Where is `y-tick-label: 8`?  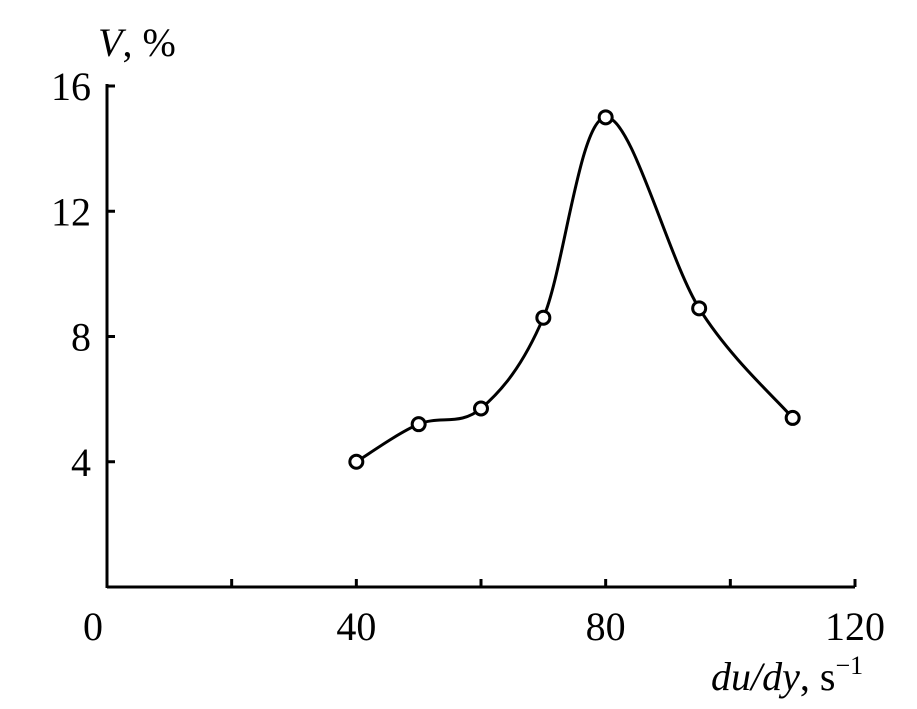
y-tick-label: 8 is located at coordinates (81, 337).